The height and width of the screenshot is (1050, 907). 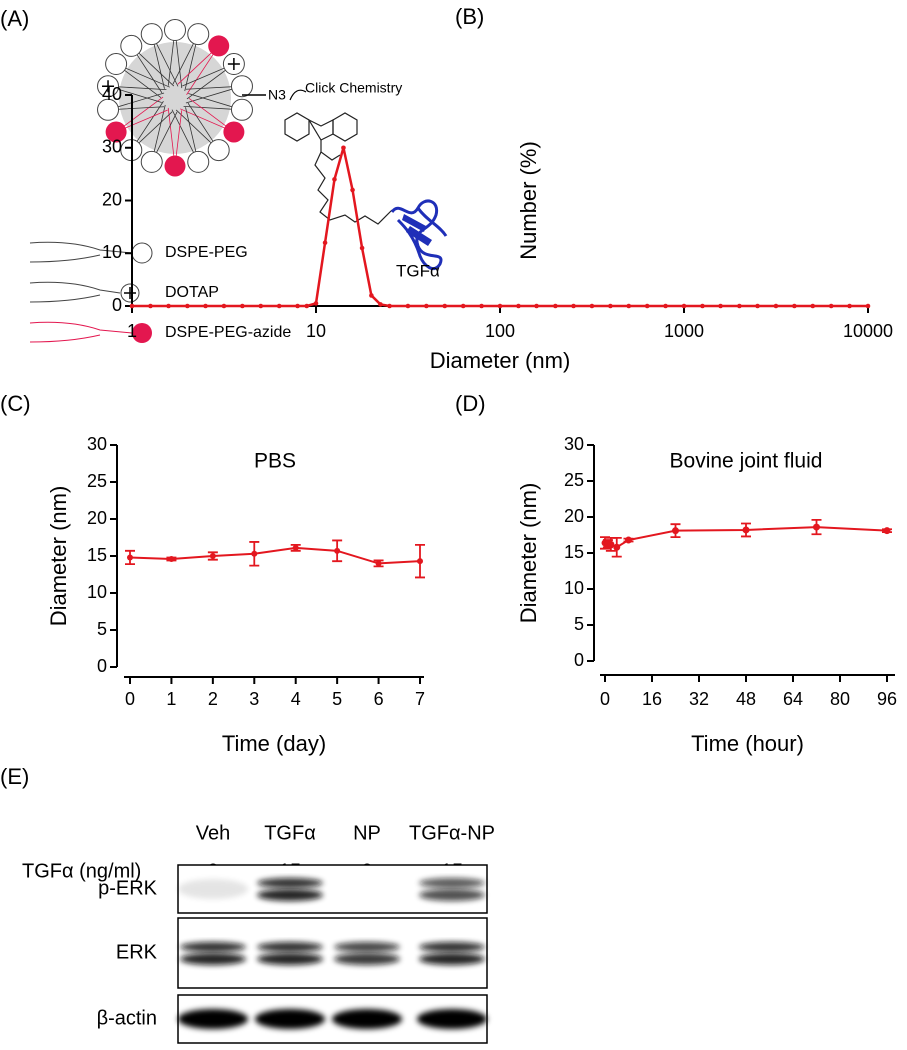 What do you see at coordinates (275, 461) in the screenshot?
I see `chart-title: PBS` at bounding box center [275, 461].